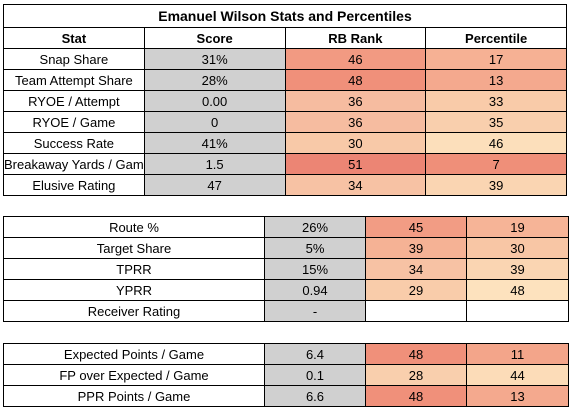 This screenshot has height=410, width=571. What do you see at coordinates (416, 375) in the screenshot?
I see `rank-cell: 28` at bounding box center [416, 375].